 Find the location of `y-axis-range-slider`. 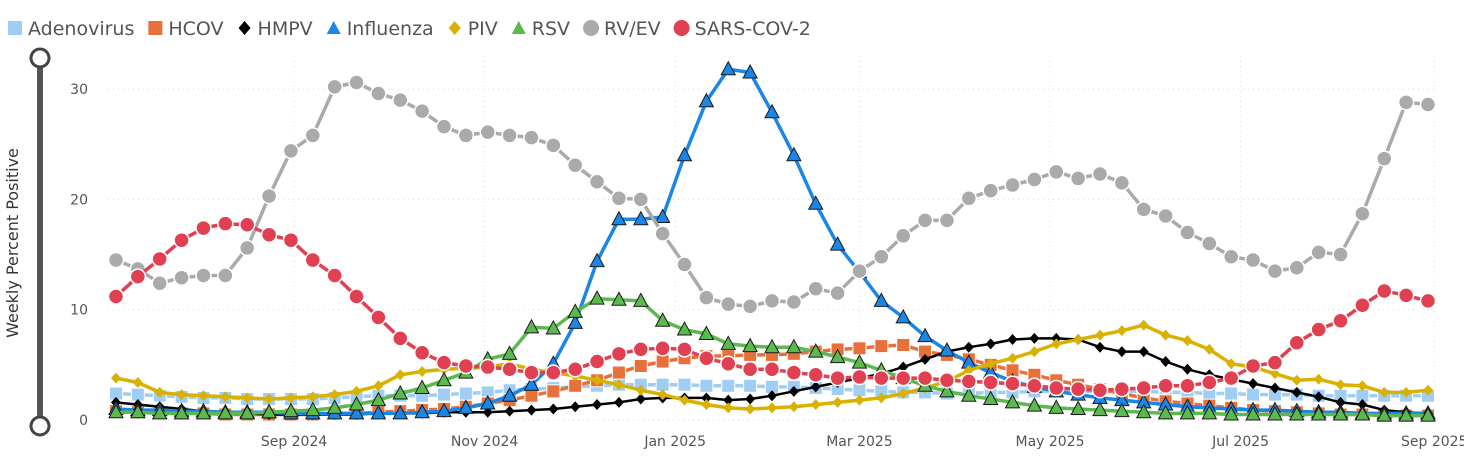

y-axis-range-slider is located at coordinates (40, 242).